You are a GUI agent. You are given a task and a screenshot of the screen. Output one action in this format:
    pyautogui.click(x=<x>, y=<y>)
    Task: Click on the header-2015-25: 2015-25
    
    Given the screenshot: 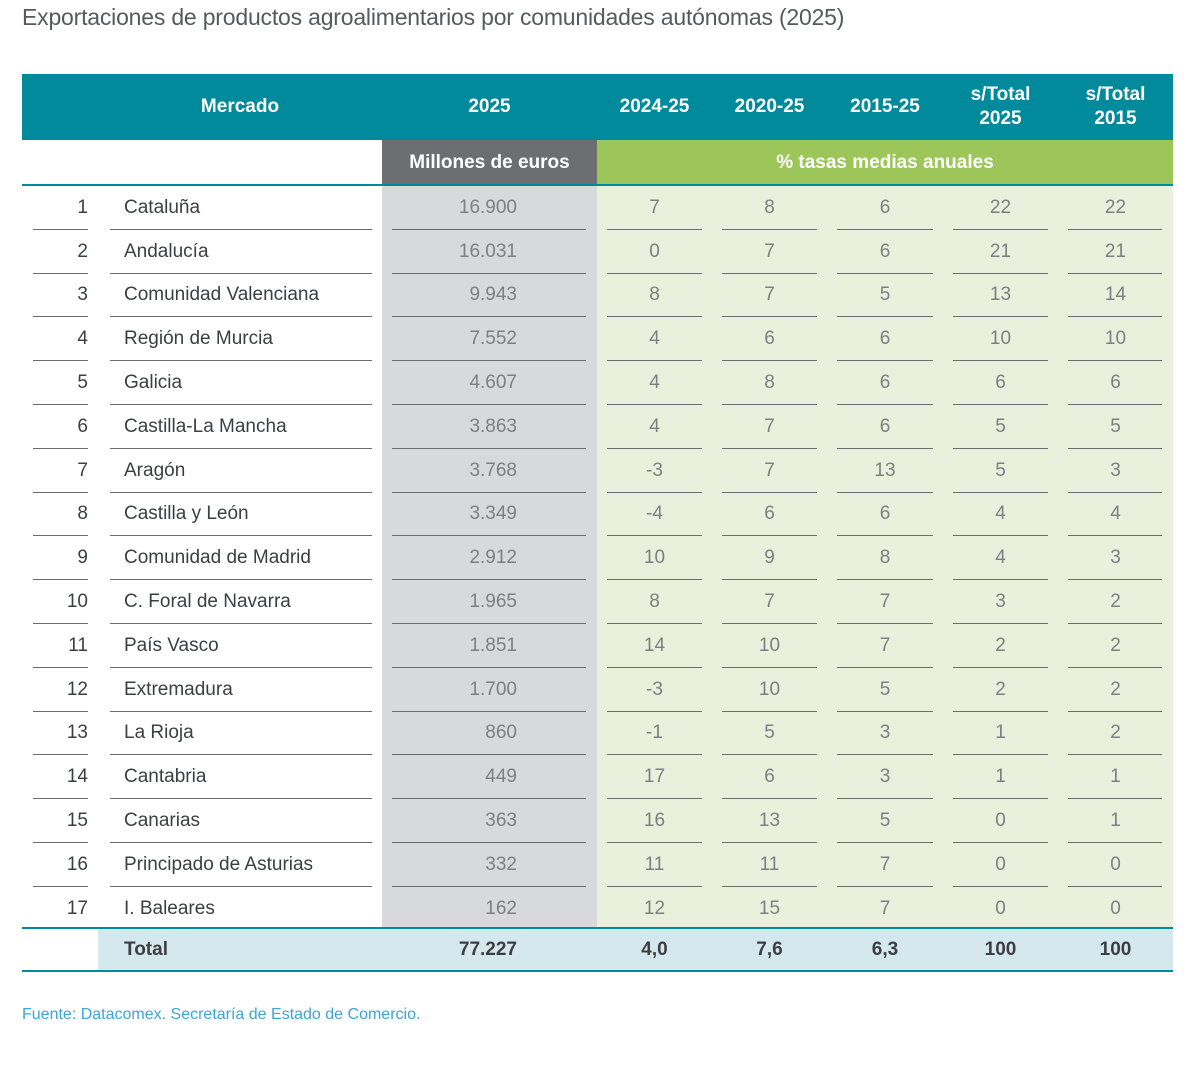 What is the action you would take?
    pyautogui.click(x=885, y=106)
    